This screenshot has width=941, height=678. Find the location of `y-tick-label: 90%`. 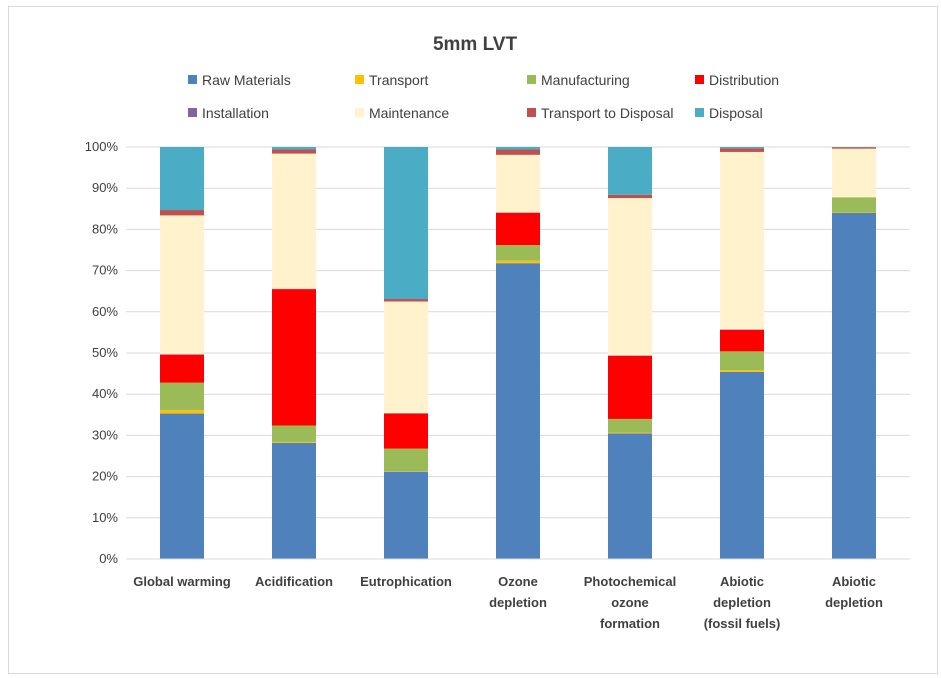

y-tick-label: 90% is located at coordinates (105, 187).